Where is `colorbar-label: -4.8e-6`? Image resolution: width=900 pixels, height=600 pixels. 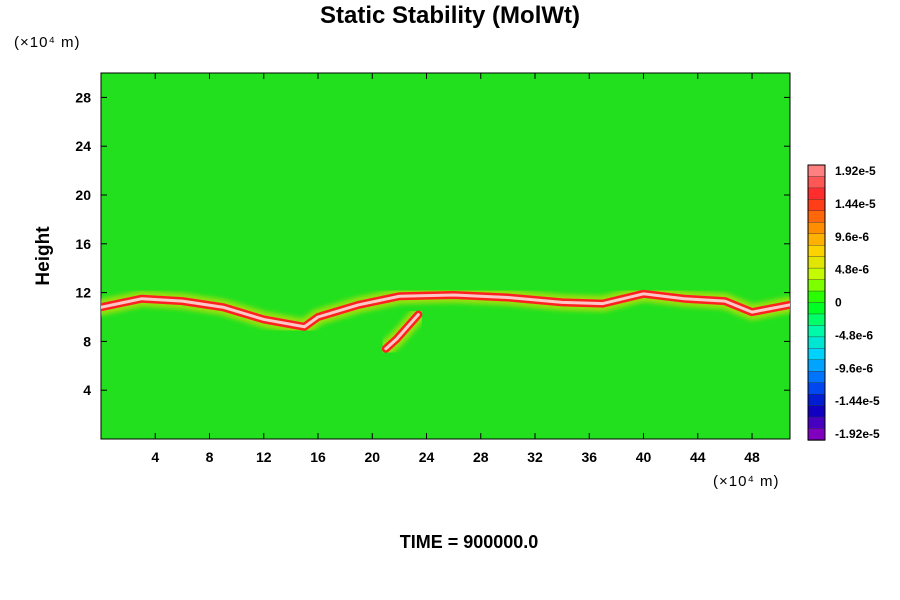 colorbar-label: -4.8e-6 is located at coordinates (854, 335).